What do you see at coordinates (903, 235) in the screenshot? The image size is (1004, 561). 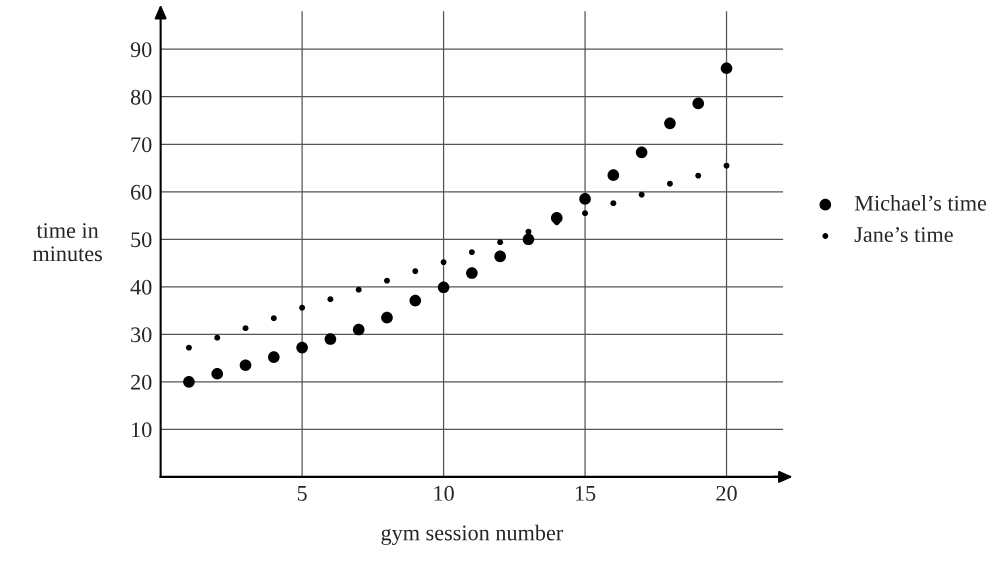 I see `legend-label: Jane’s time` at bounding box center [903, 235].